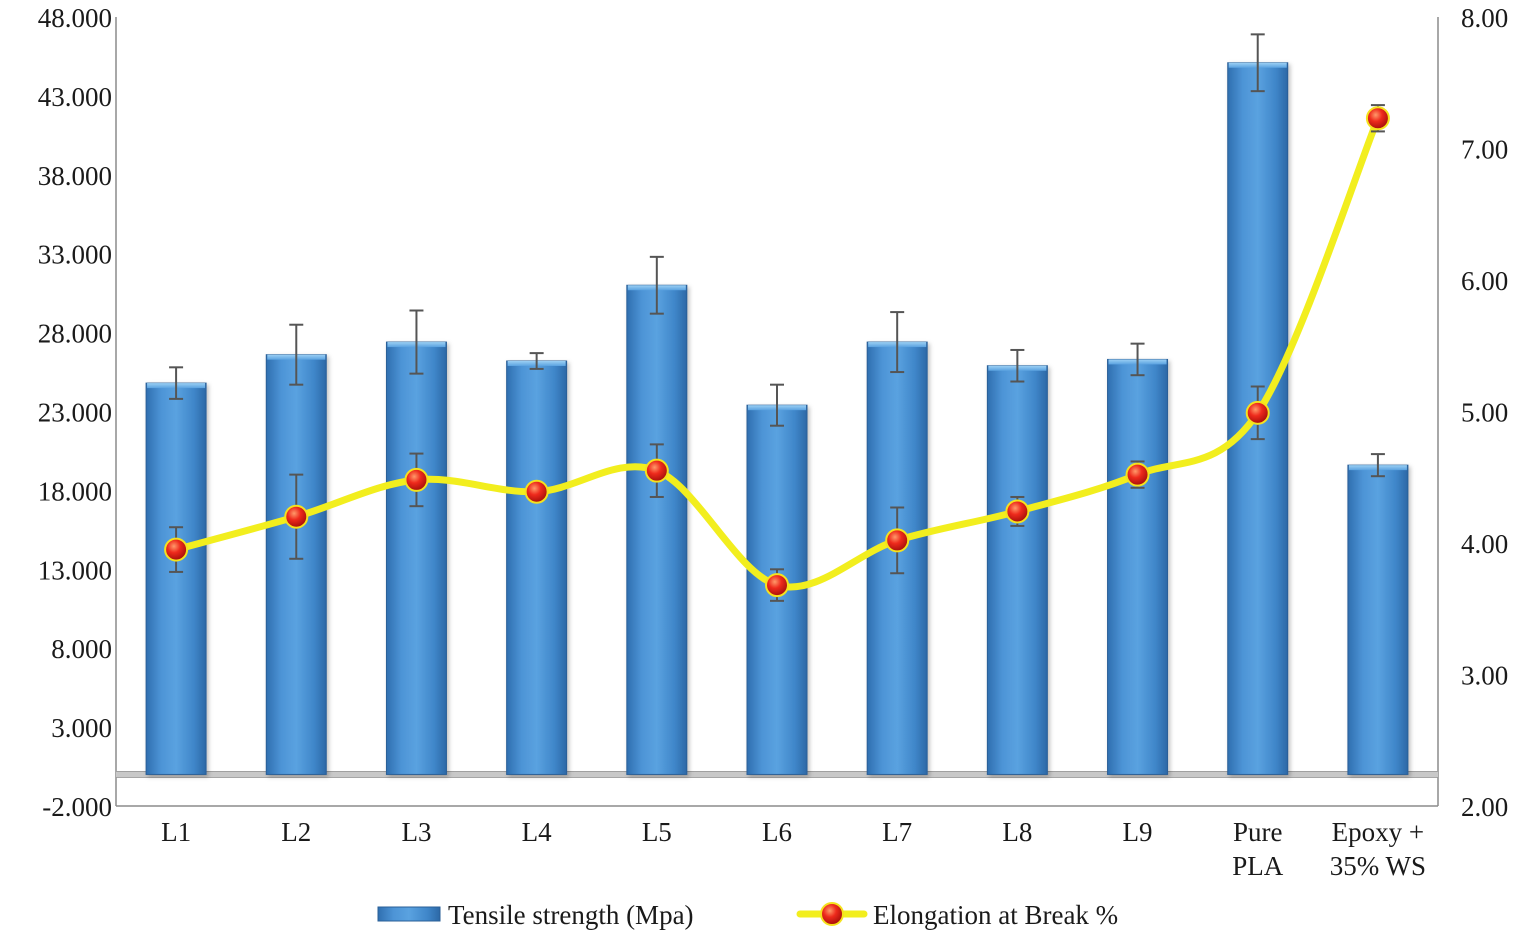 Image resolution: width=1519 pixels, height=936 pixels. I want to click on category-label: Pure PLA, so click(1258, 849).